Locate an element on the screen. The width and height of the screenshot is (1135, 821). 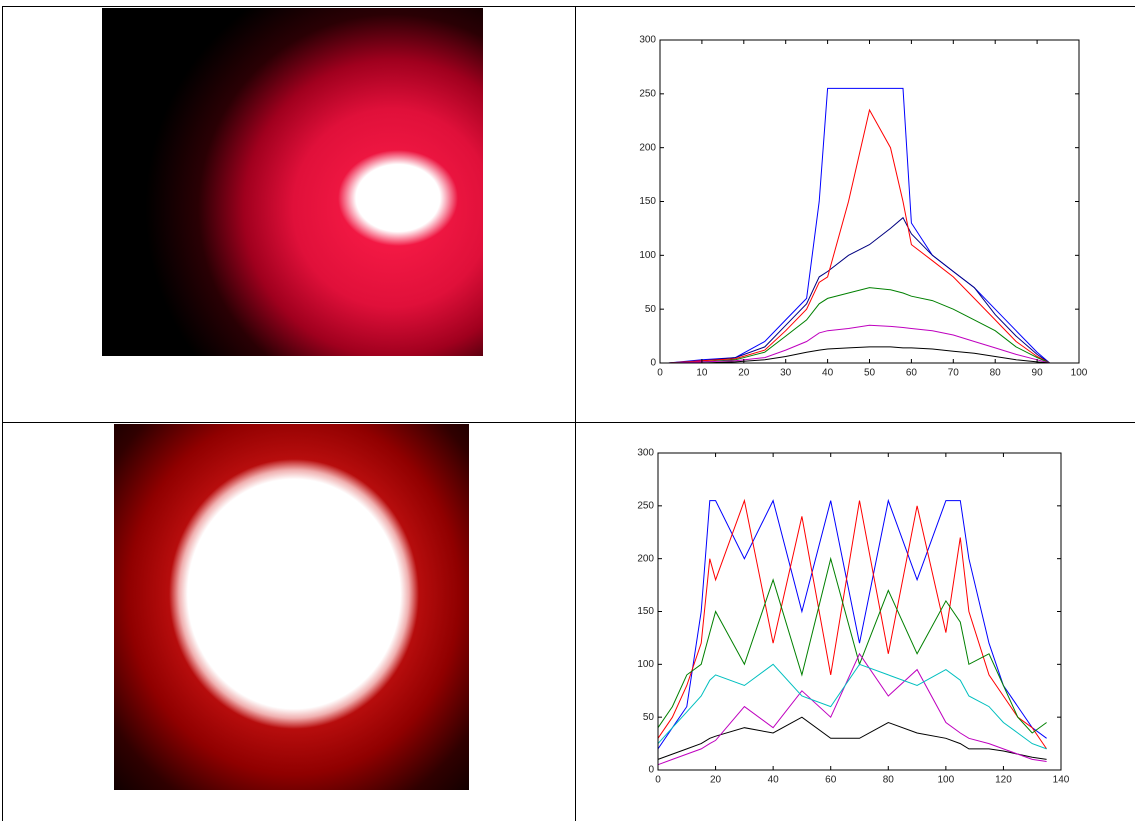
x-tick-label: 140 is located at coordinates (1061, 780).